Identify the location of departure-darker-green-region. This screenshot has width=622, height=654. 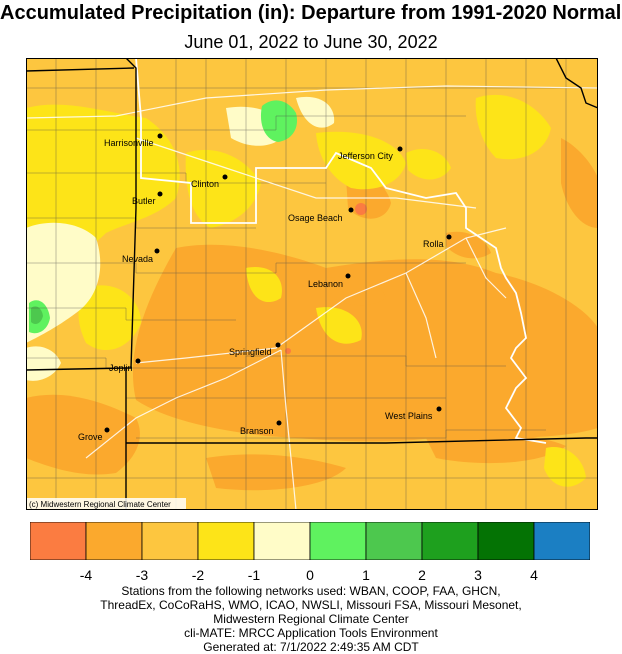
(37, 315).